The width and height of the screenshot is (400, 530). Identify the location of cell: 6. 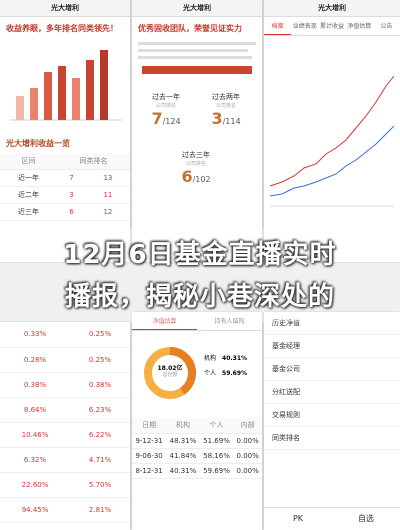
(71, 212).